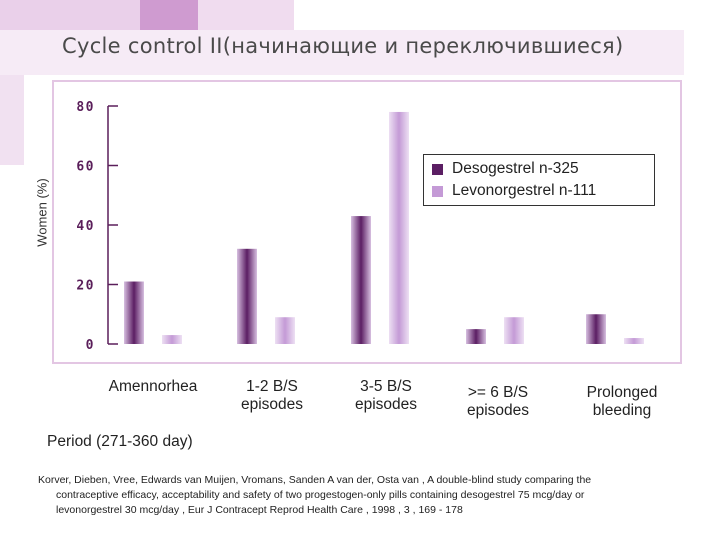  I want to click on legend-label-levonorgestrel: Levonorgestrel n-111, so click(524, 190).